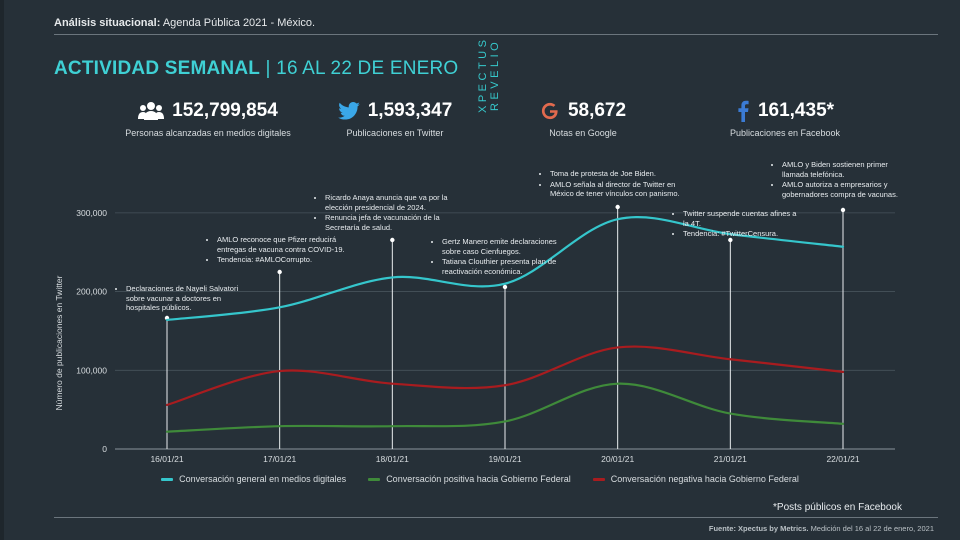  What do you see at coordinates (743, 218) in the screenshot?
I see `annotation-bullet: Twitter suspende cuentas afines a la 4T.` at bounding box center [743, 218].